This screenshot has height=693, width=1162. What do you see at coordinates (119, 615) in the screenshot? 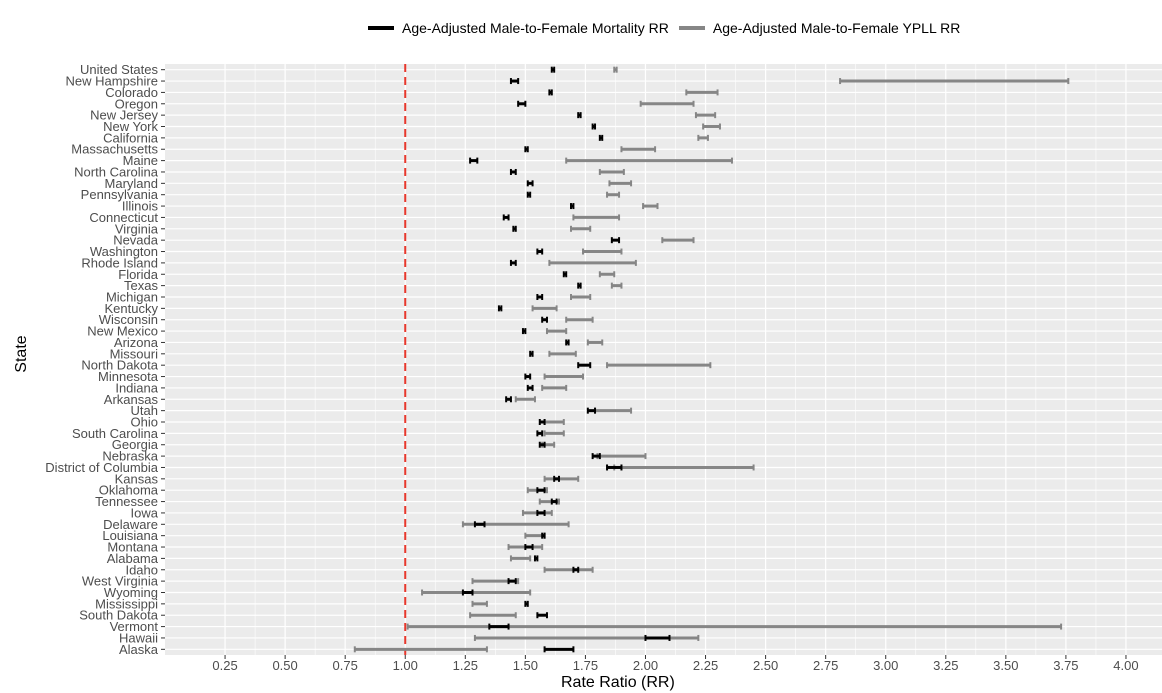
I see `y-tick-label: South Dakota` at bounding box center [119, 615].